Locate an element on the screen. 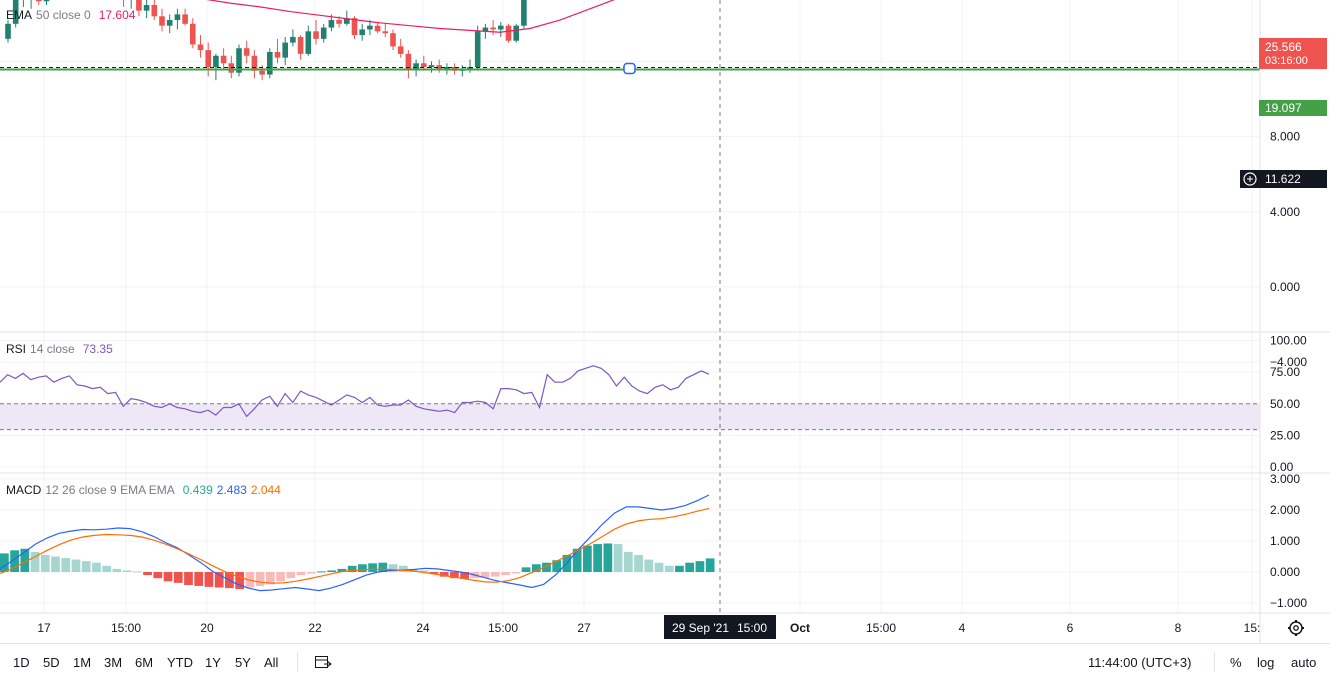 This screenshot has width=1330, height=681. crosshair-date: 29 Sep '21 is located at coordinates (700, 628).